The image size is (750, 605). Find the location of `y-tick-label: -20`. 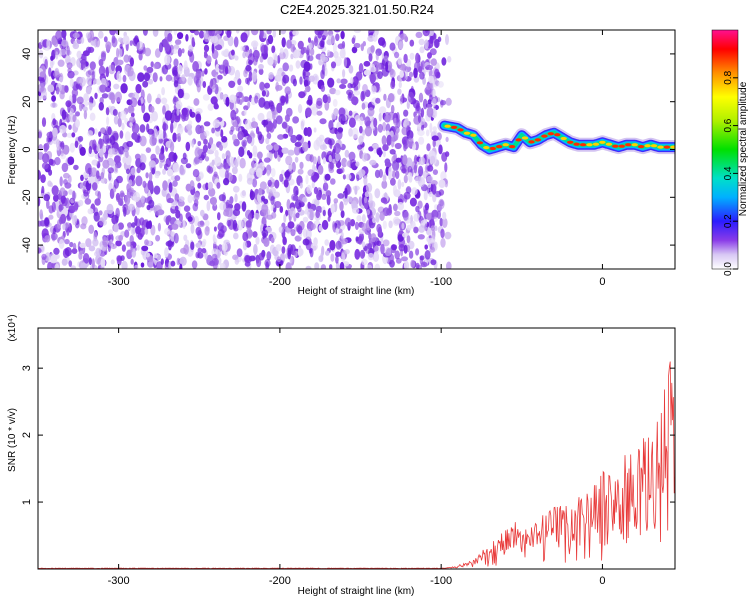

y-tick-label: -20 is located at coordinates (27, 197).